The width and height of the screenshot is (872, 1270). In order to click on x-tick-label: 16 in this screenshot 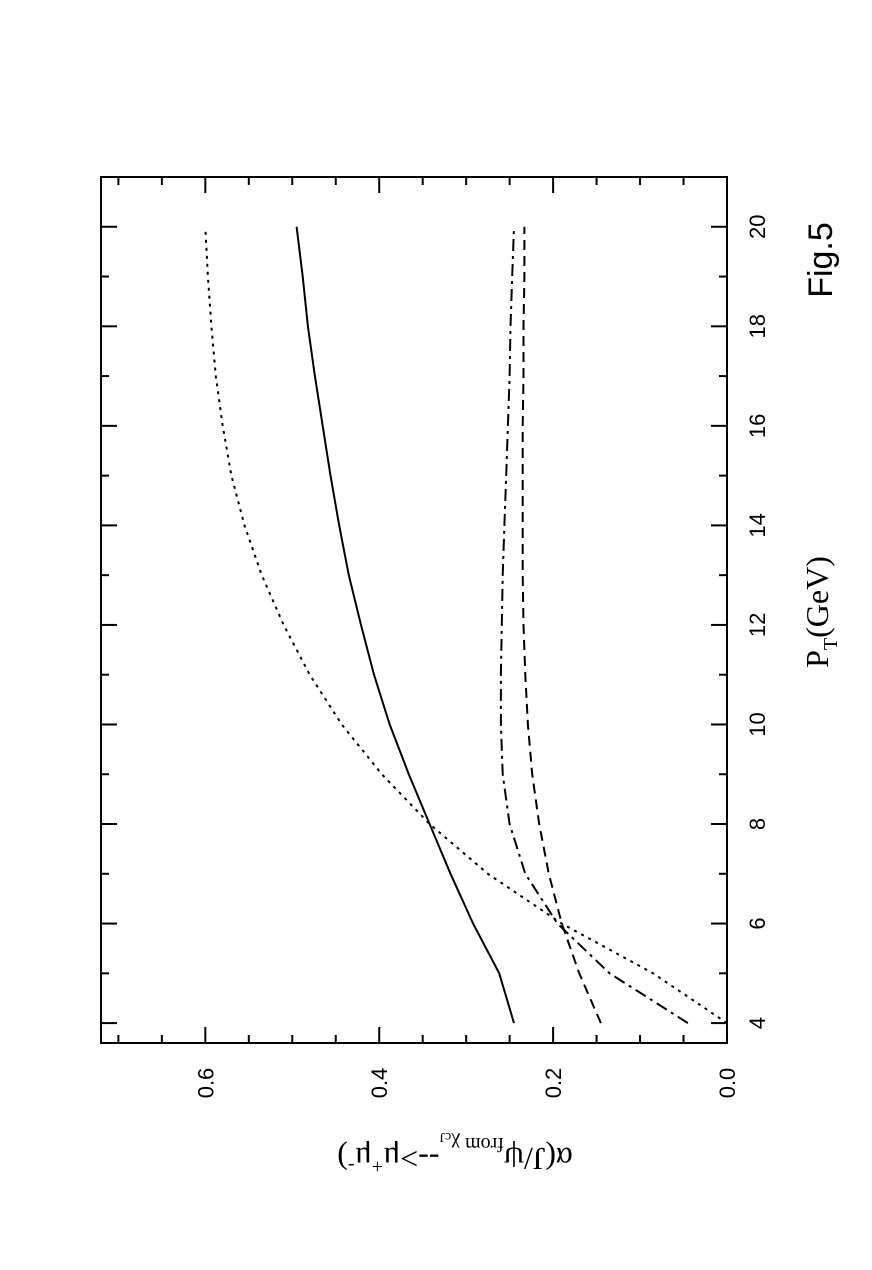, I will do `click(757, 426)`.